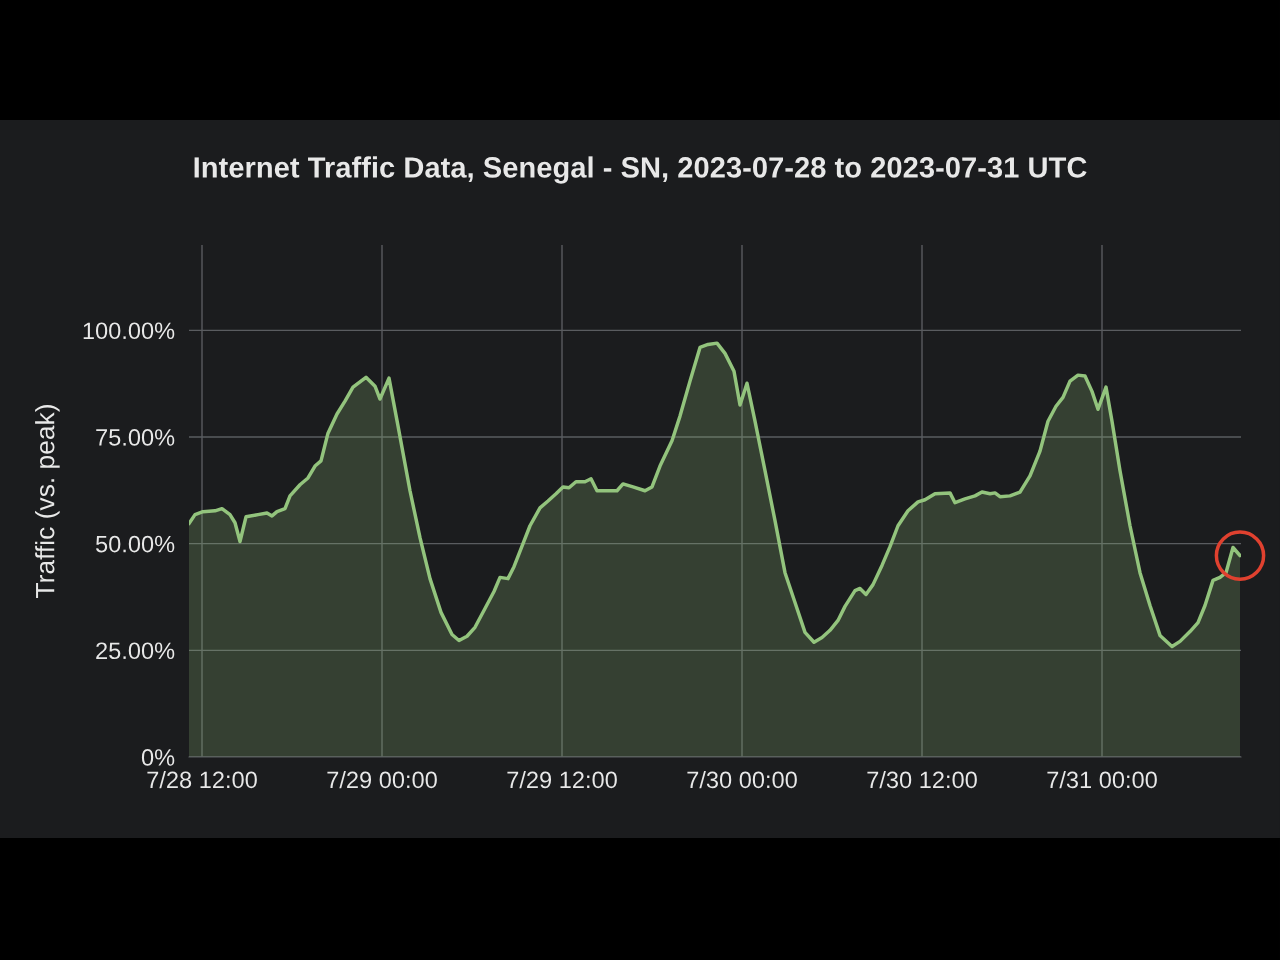 Image resolution: width=1280 pixels, height=960 pixels. I want to click on x-tick-label: 7/28 12:00, so click(202, 779).